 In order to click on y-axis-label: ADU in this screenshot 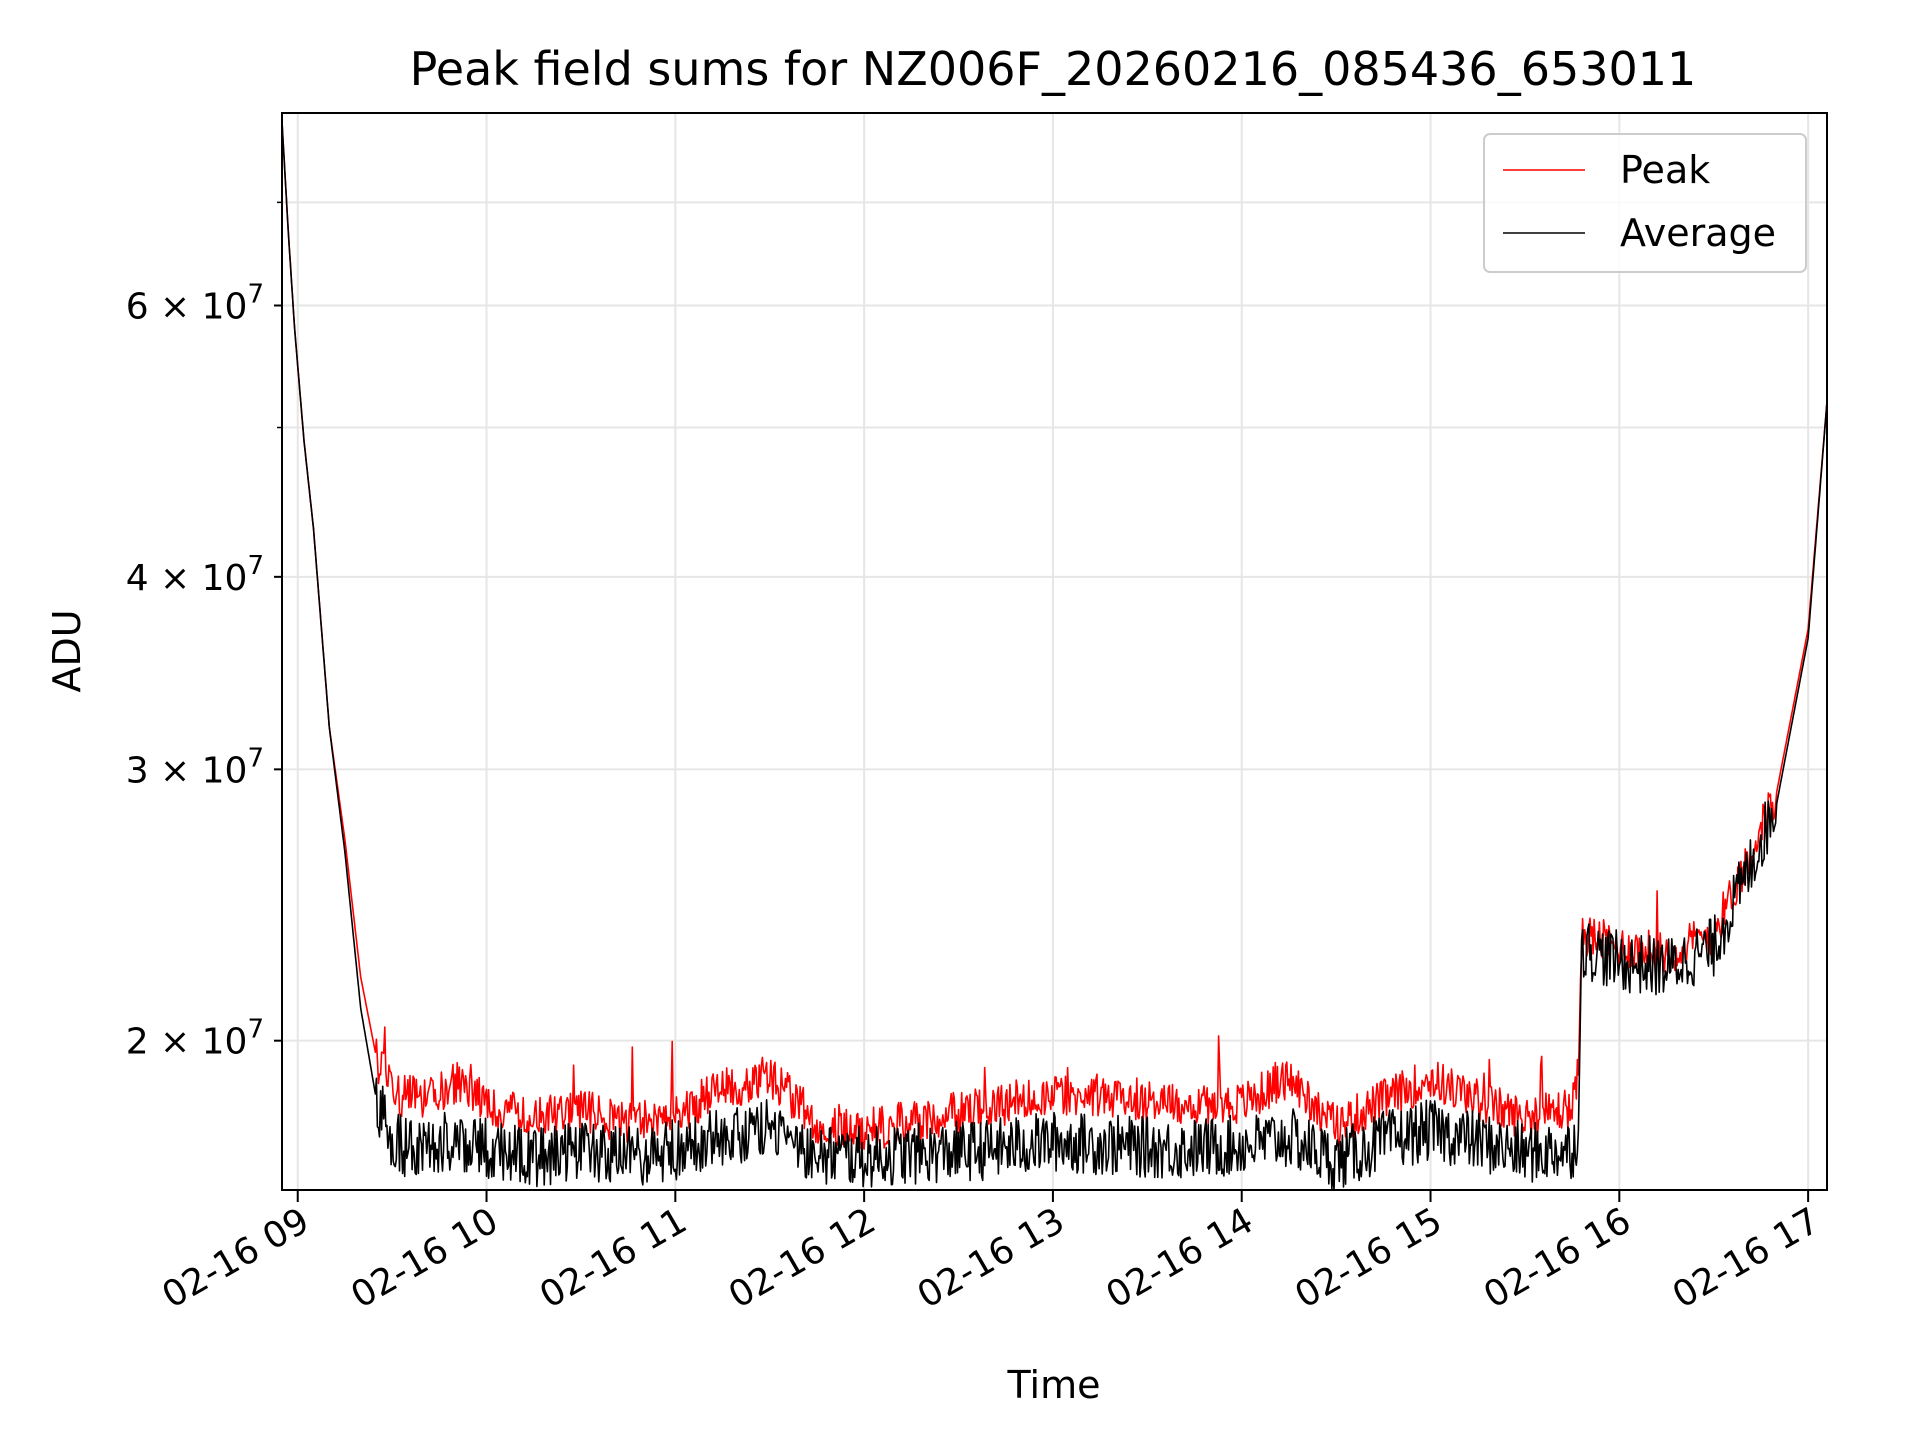, I will do `click(67, 650)`.